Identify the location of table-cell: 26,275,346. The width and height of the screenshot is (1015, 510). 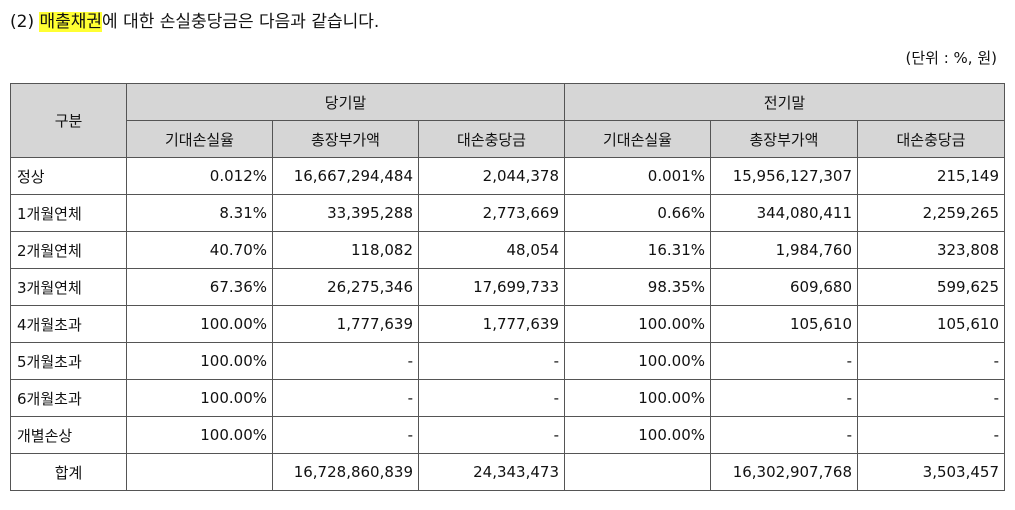
(345, 287).